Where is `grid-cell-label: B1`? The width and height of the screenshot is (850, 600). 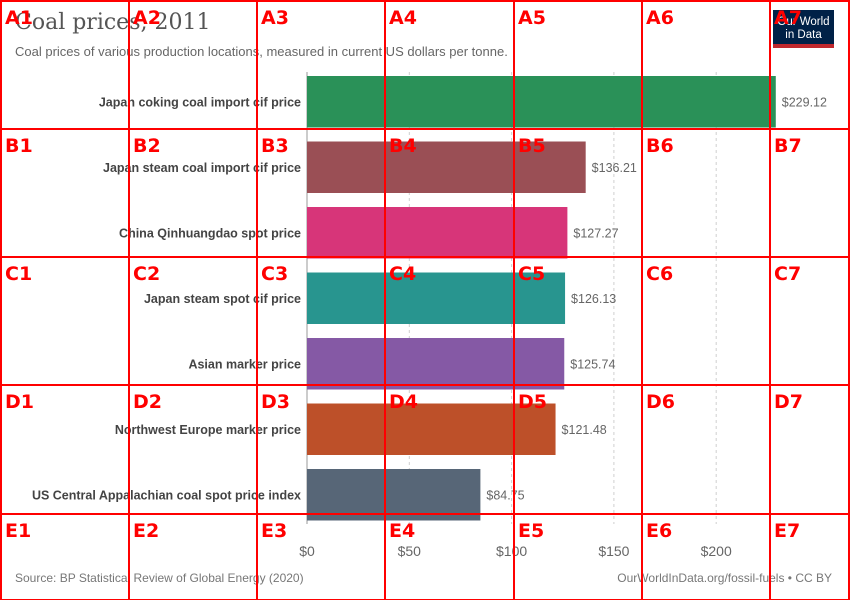 grid-cell-label: B1 is located at coordinates (19, 146).